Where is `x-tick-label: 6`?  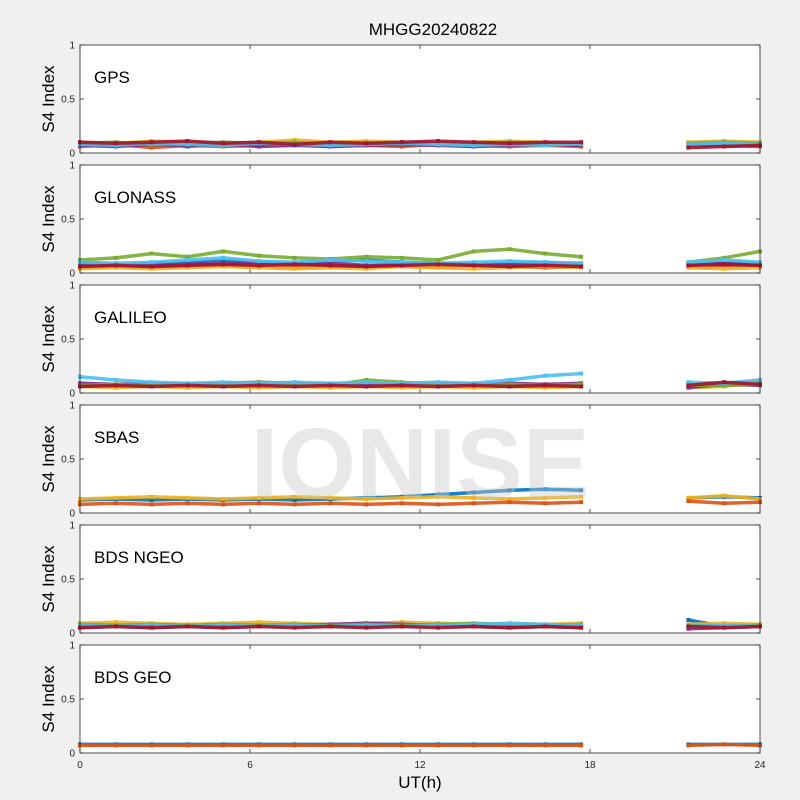
x-tick-label: 6 is located at coordinates (250, 765).